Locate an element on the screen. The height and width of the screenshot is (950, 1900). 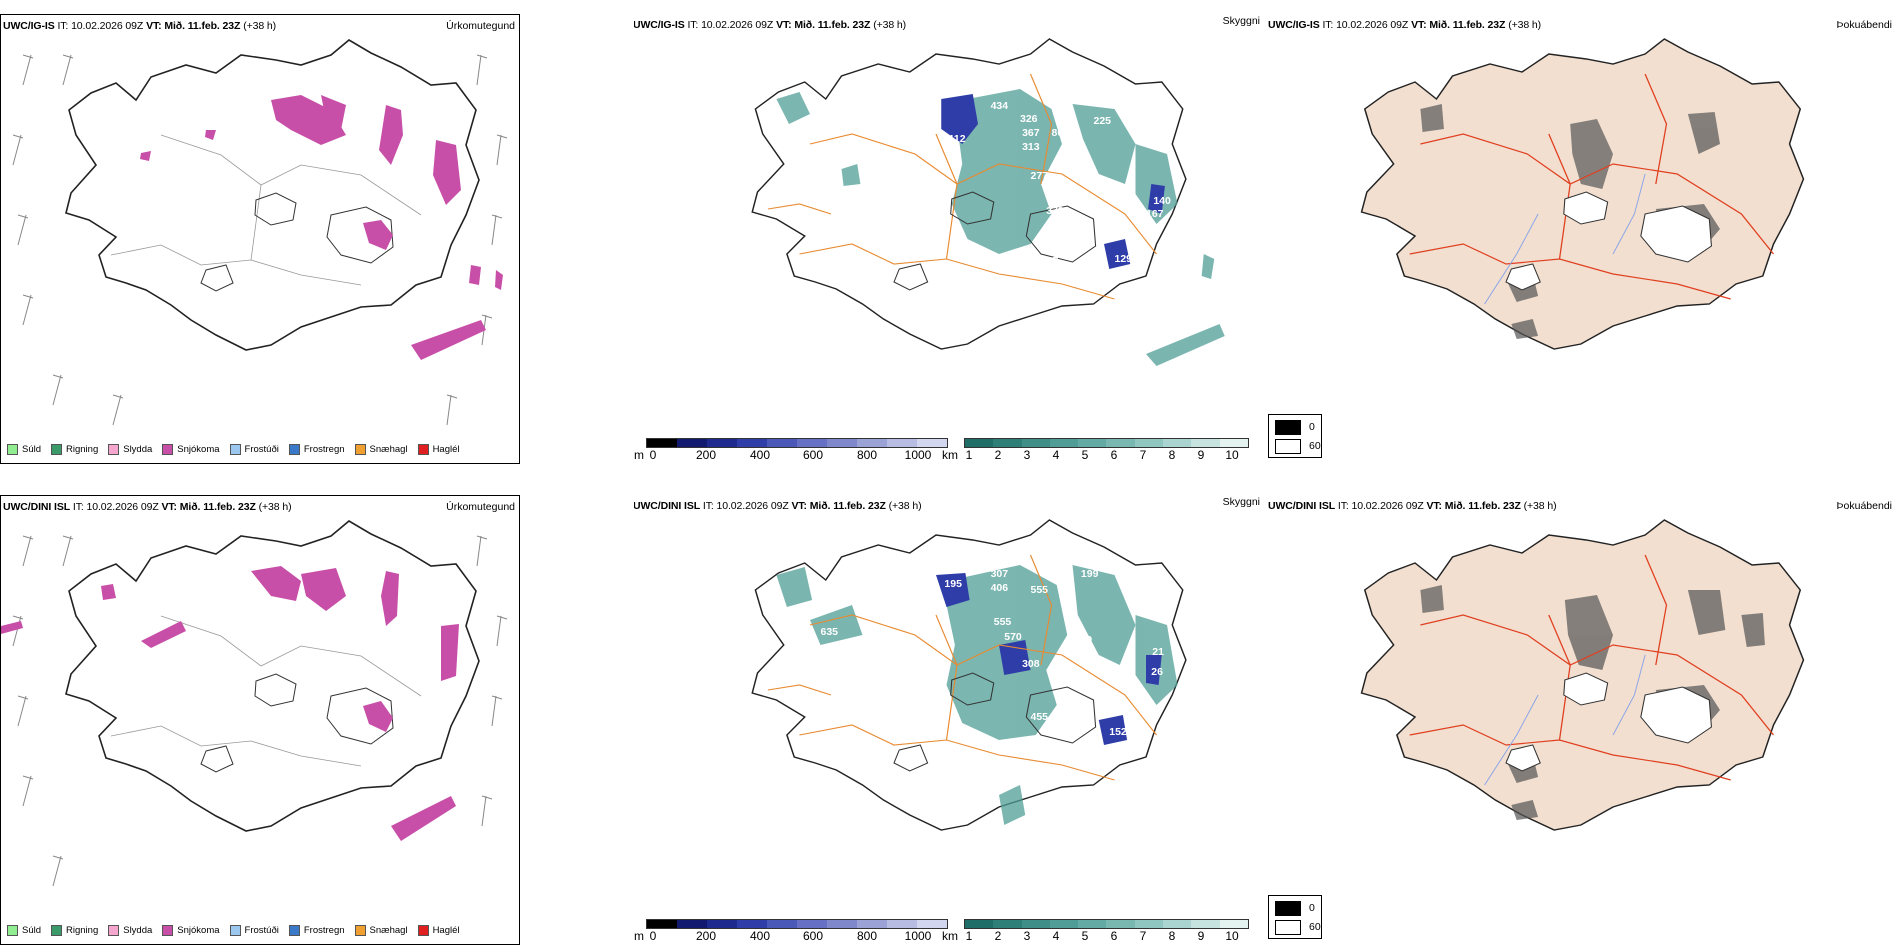
panel-title: Skyggni is located at coordinates (1241, 21).